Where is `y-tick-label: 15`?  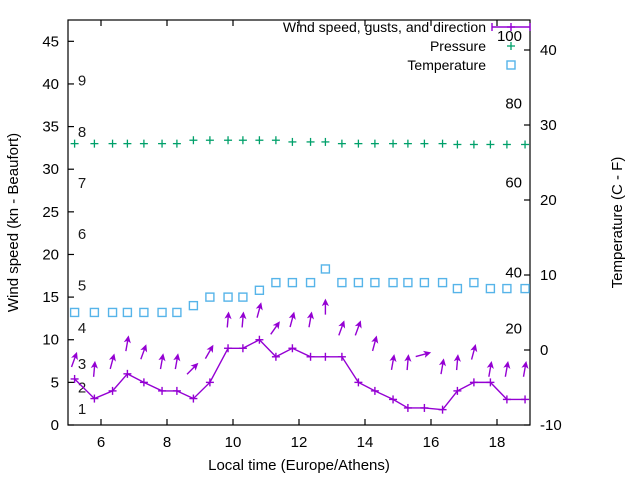 y-tick-label: 15 is located at coordinates (50, 297).